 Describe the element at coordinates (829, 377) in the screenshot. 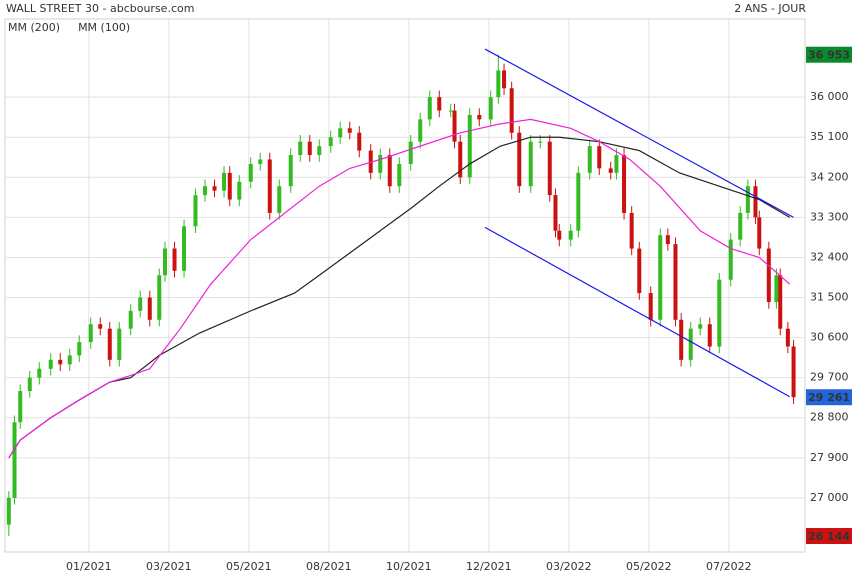

I see `y-tick-label: 29 700` at that location.